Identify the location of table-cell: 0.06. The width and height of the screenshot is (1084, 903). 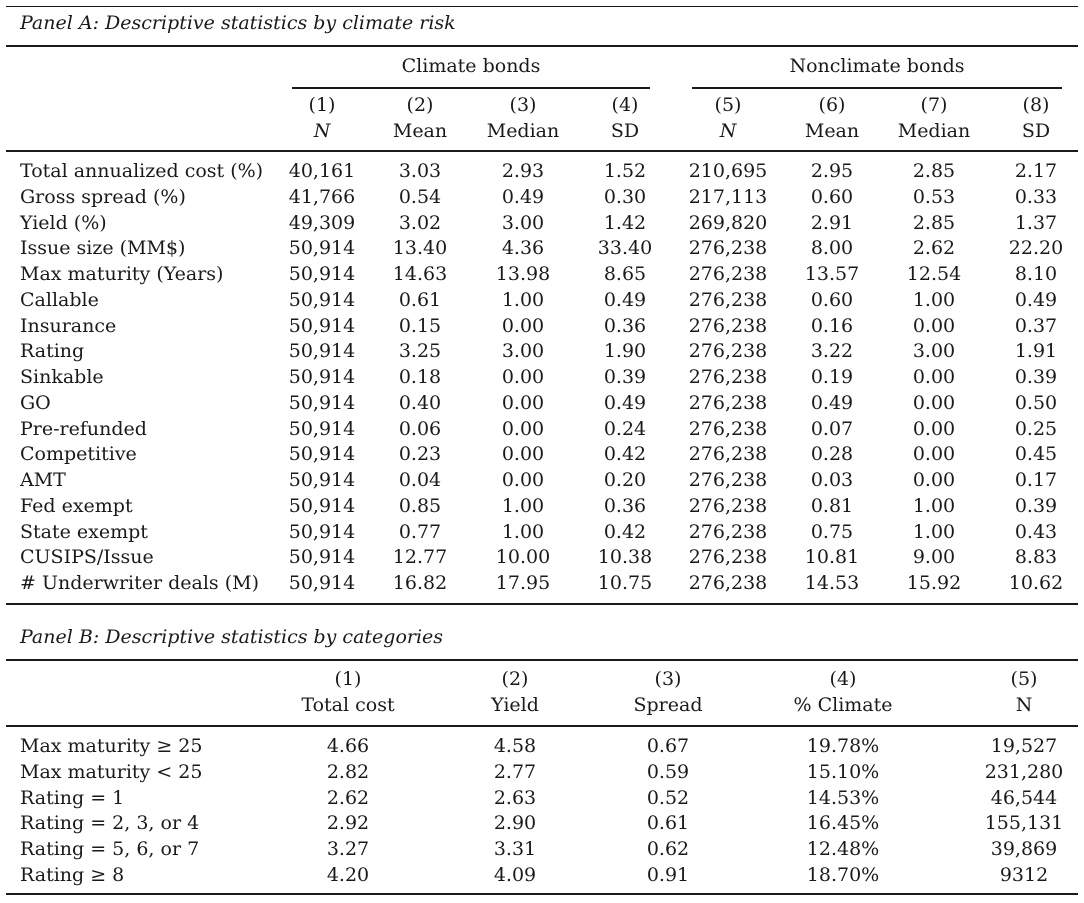
(420, 429).